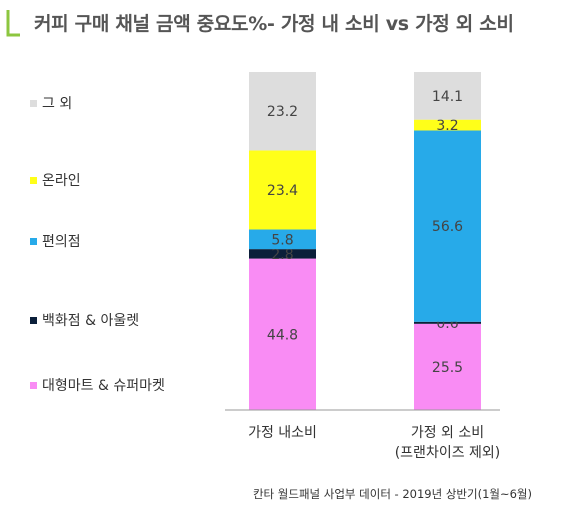 Image resolution: width=580 pixels, height=514 pixels. What do you see at coordinates (13, 23) in the screenshot?
I see `corner-accent` at bounding box center [13, 23].